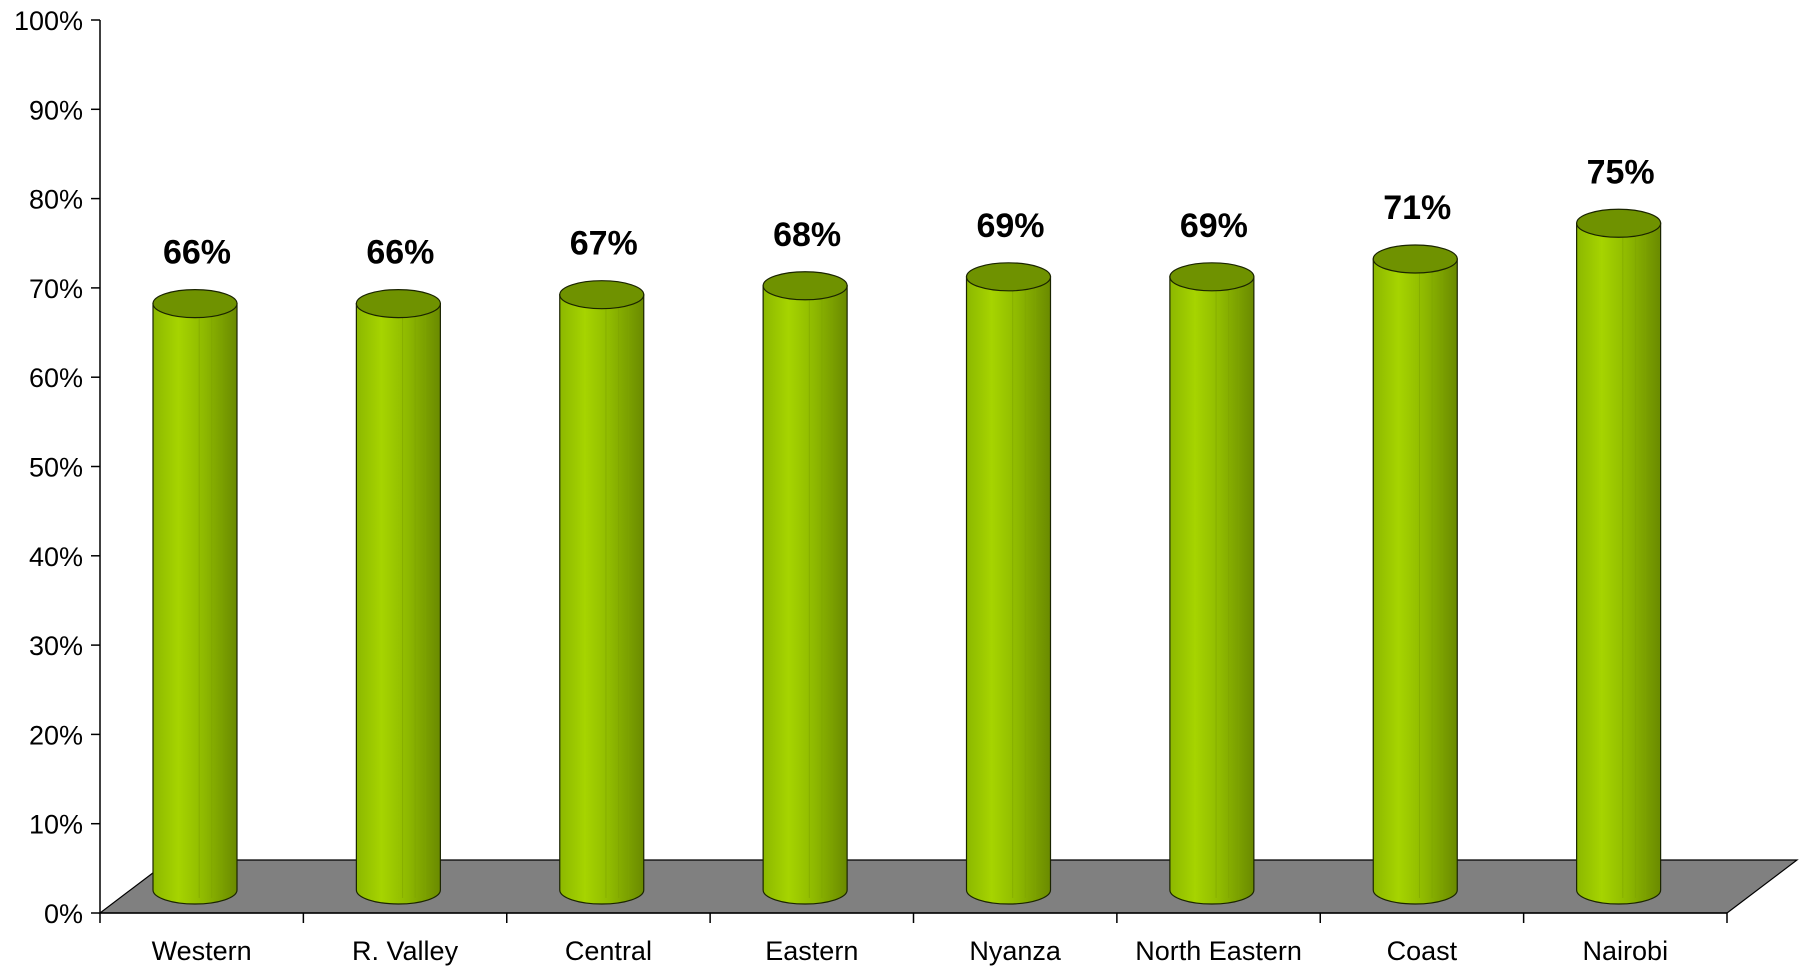 Image resolution: width=1801 pixels, height=970 pixels. I want to click on y-axis: 0% 10% 20% 30% 40% 50% 60% 70% 80% 90% 100%, so click(57, 467).